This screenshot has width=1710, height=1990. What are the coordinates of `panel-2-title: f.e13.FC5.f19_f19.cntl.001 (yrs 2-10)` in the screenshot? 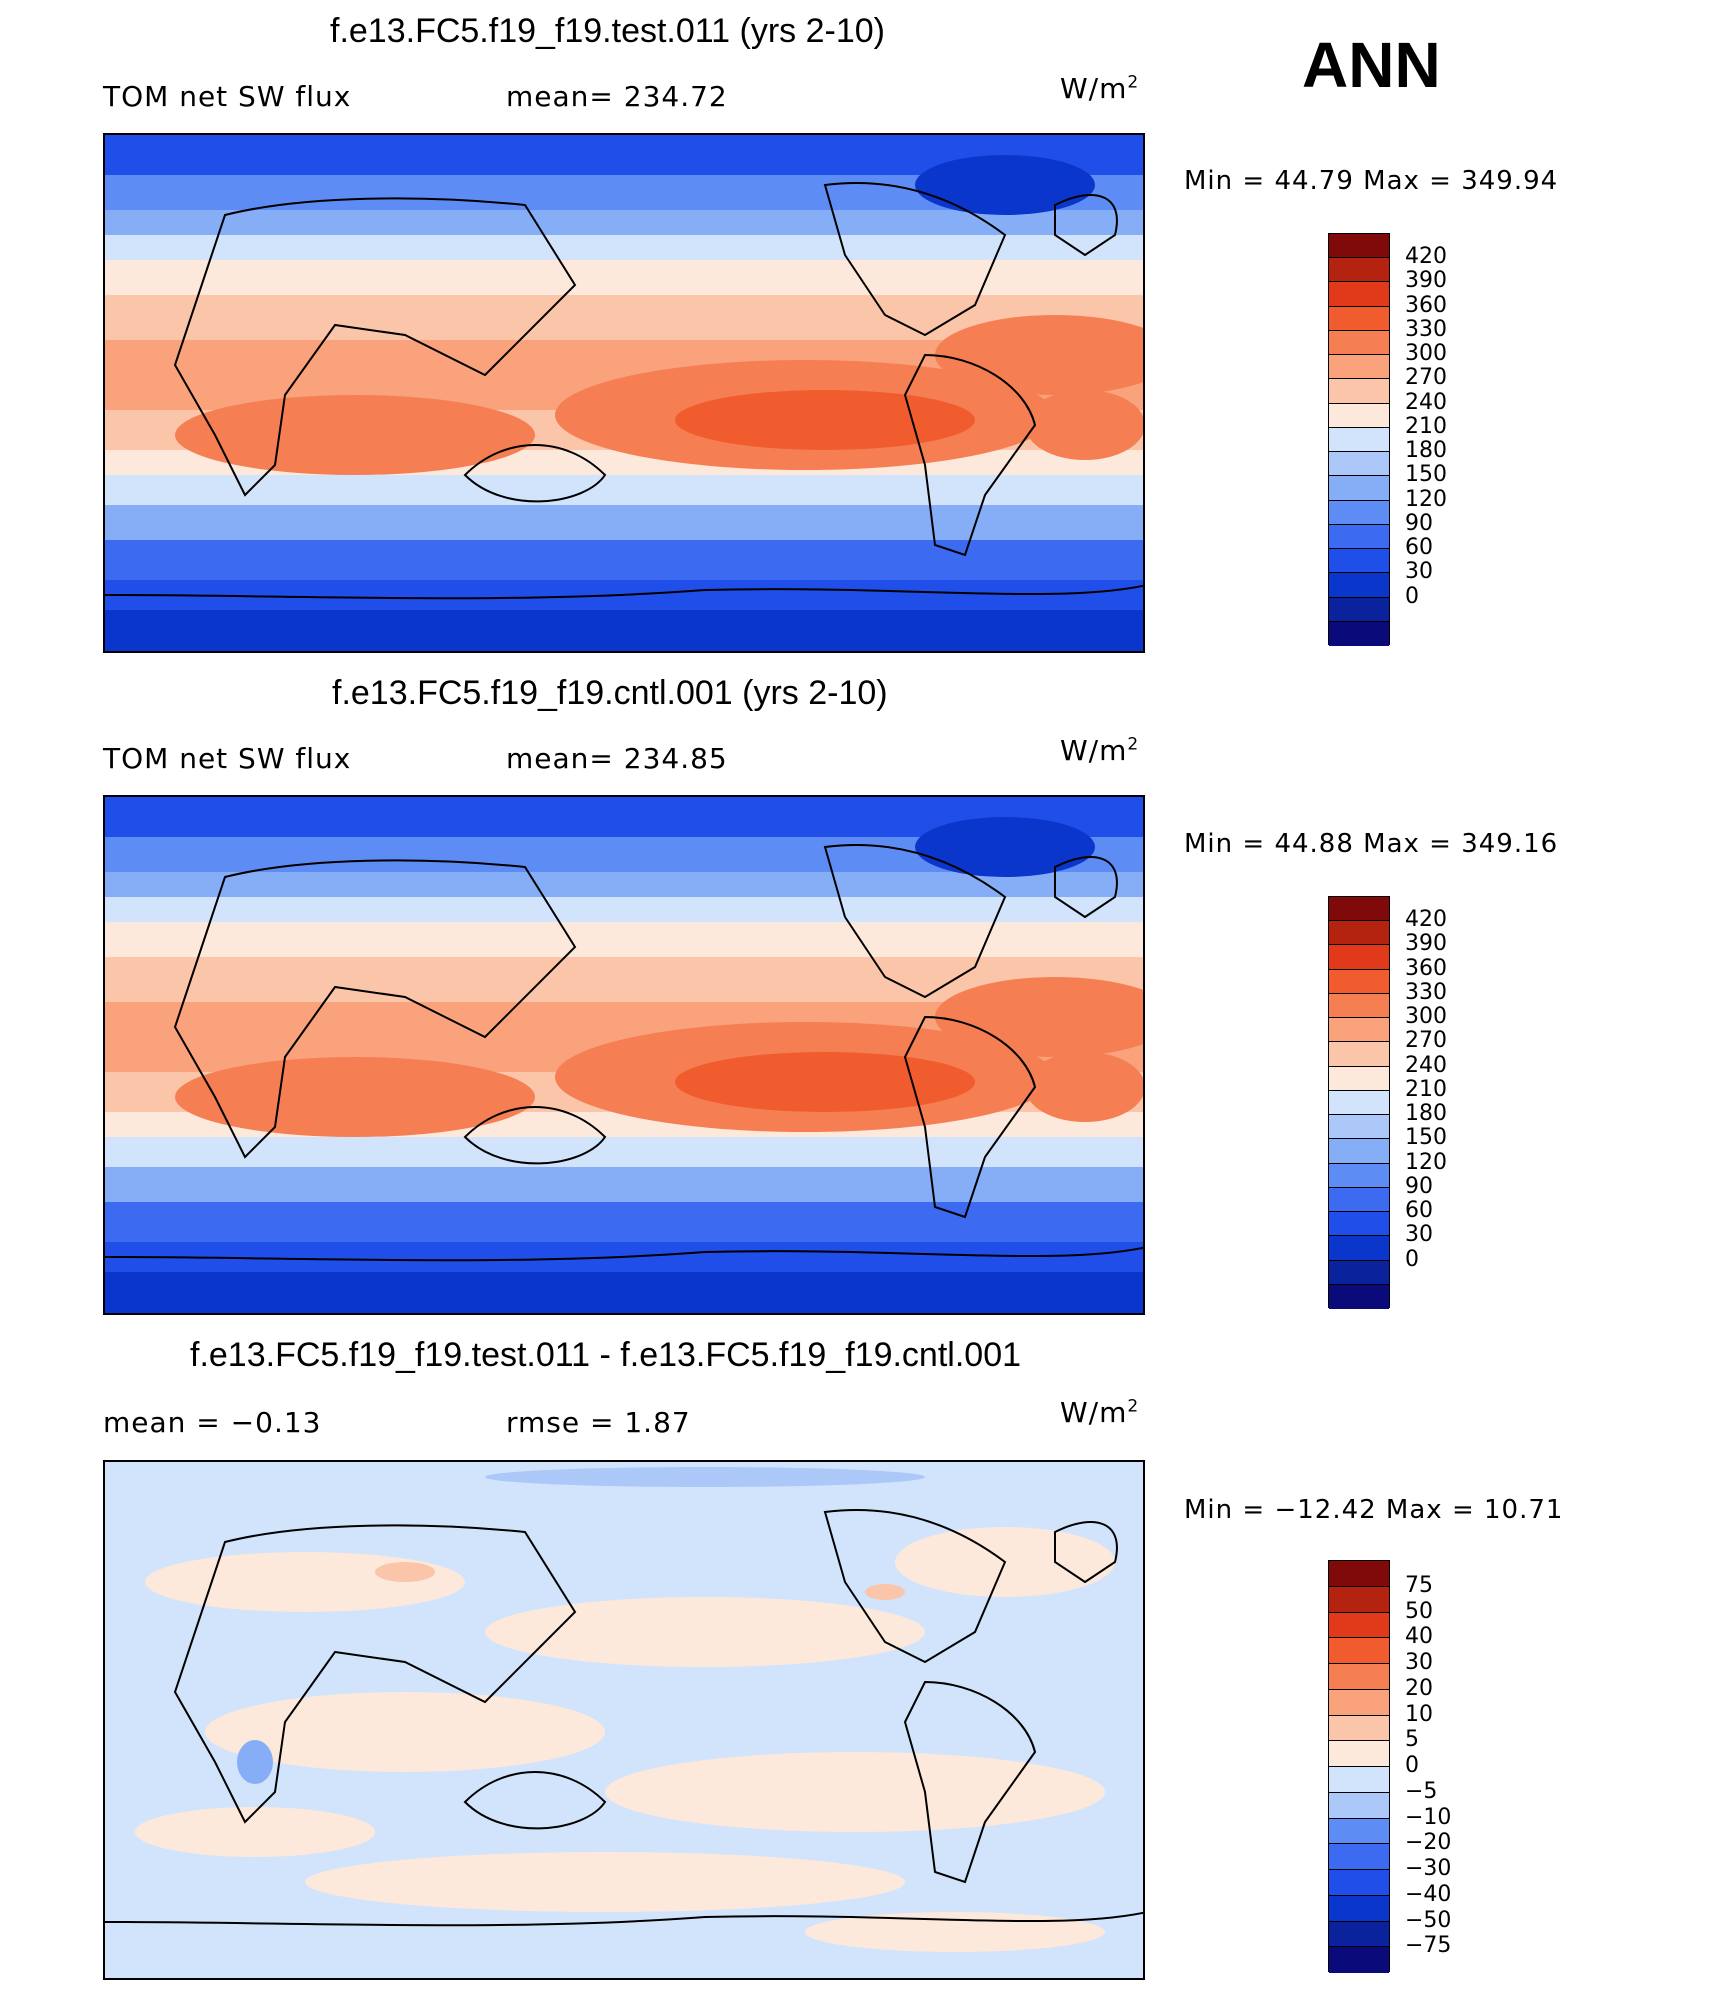 It's located at (610, 693).